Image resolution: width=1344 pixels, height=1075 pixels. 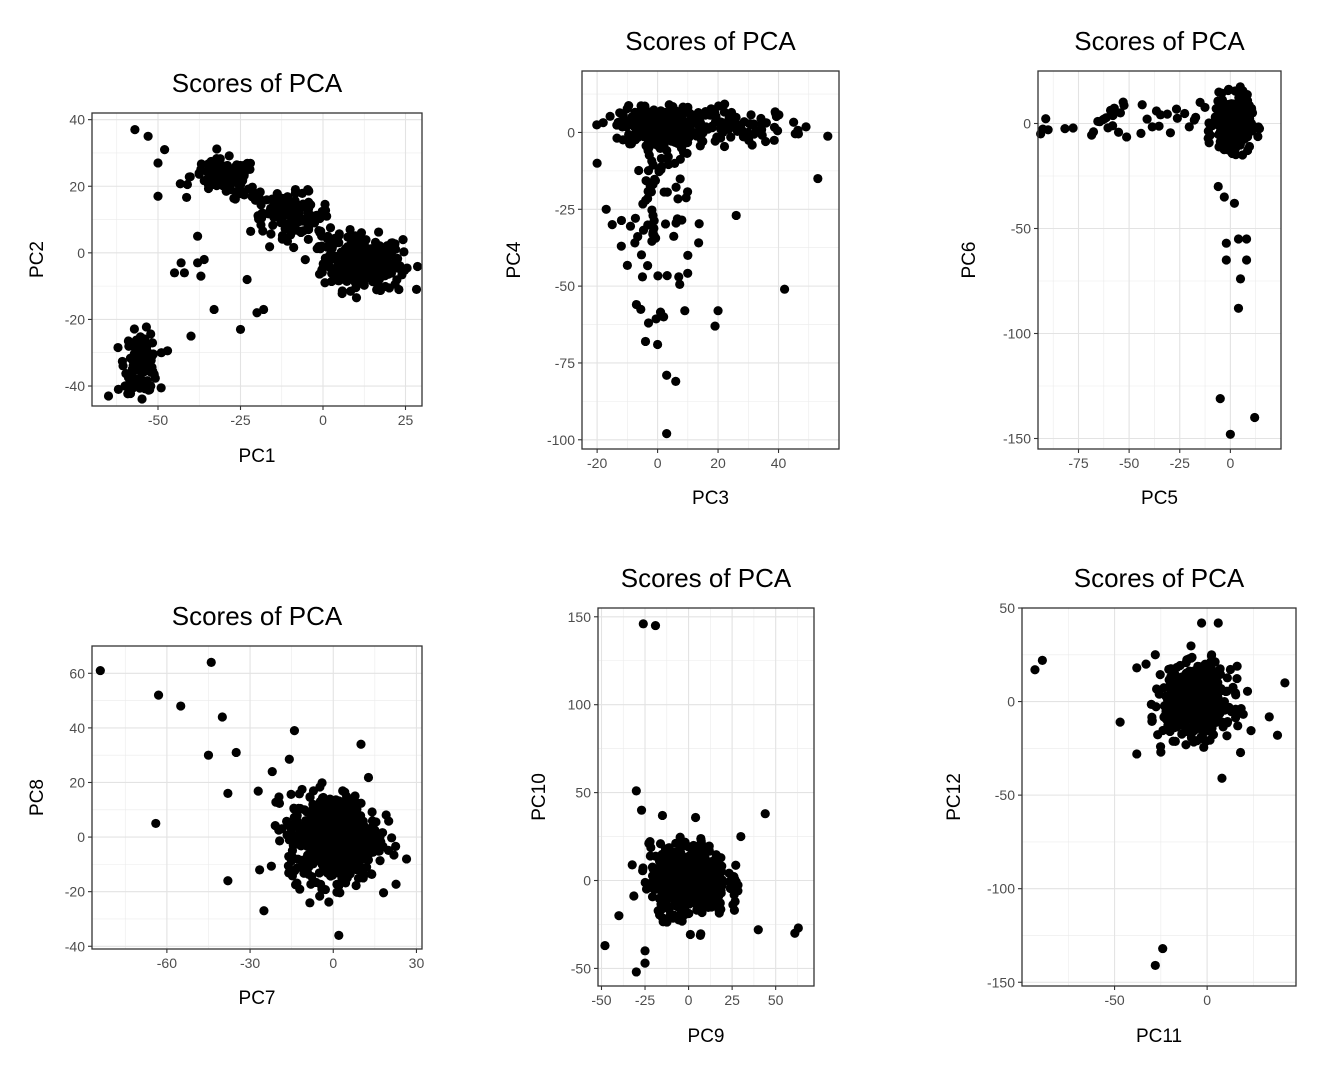 What do you see at coordinates (514, 259) in the screenshot?
I see `y-axis-label: PC4` at bounding box center [514, 259].